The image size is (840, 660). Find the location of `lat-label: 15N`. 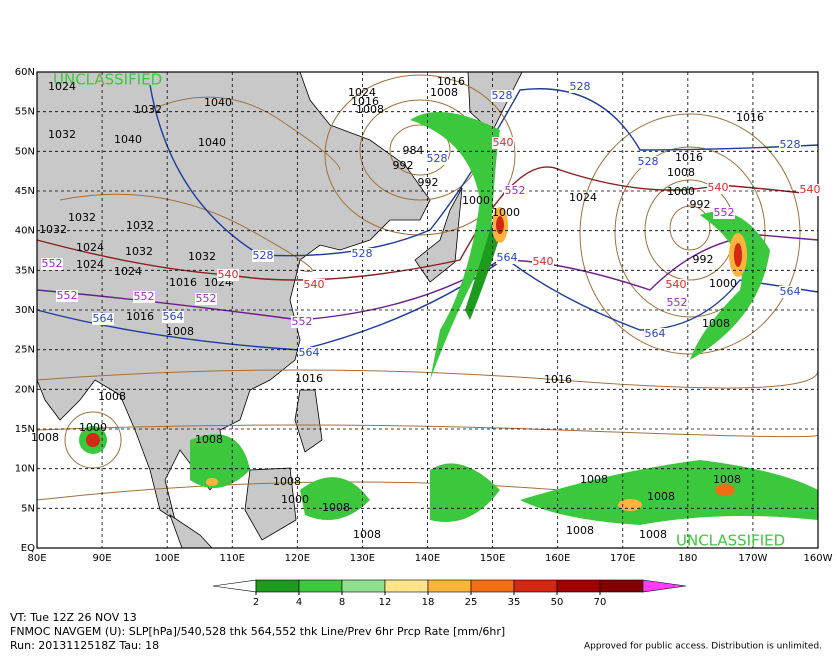

lat-label: 15N is located at coordinates (25, 429).